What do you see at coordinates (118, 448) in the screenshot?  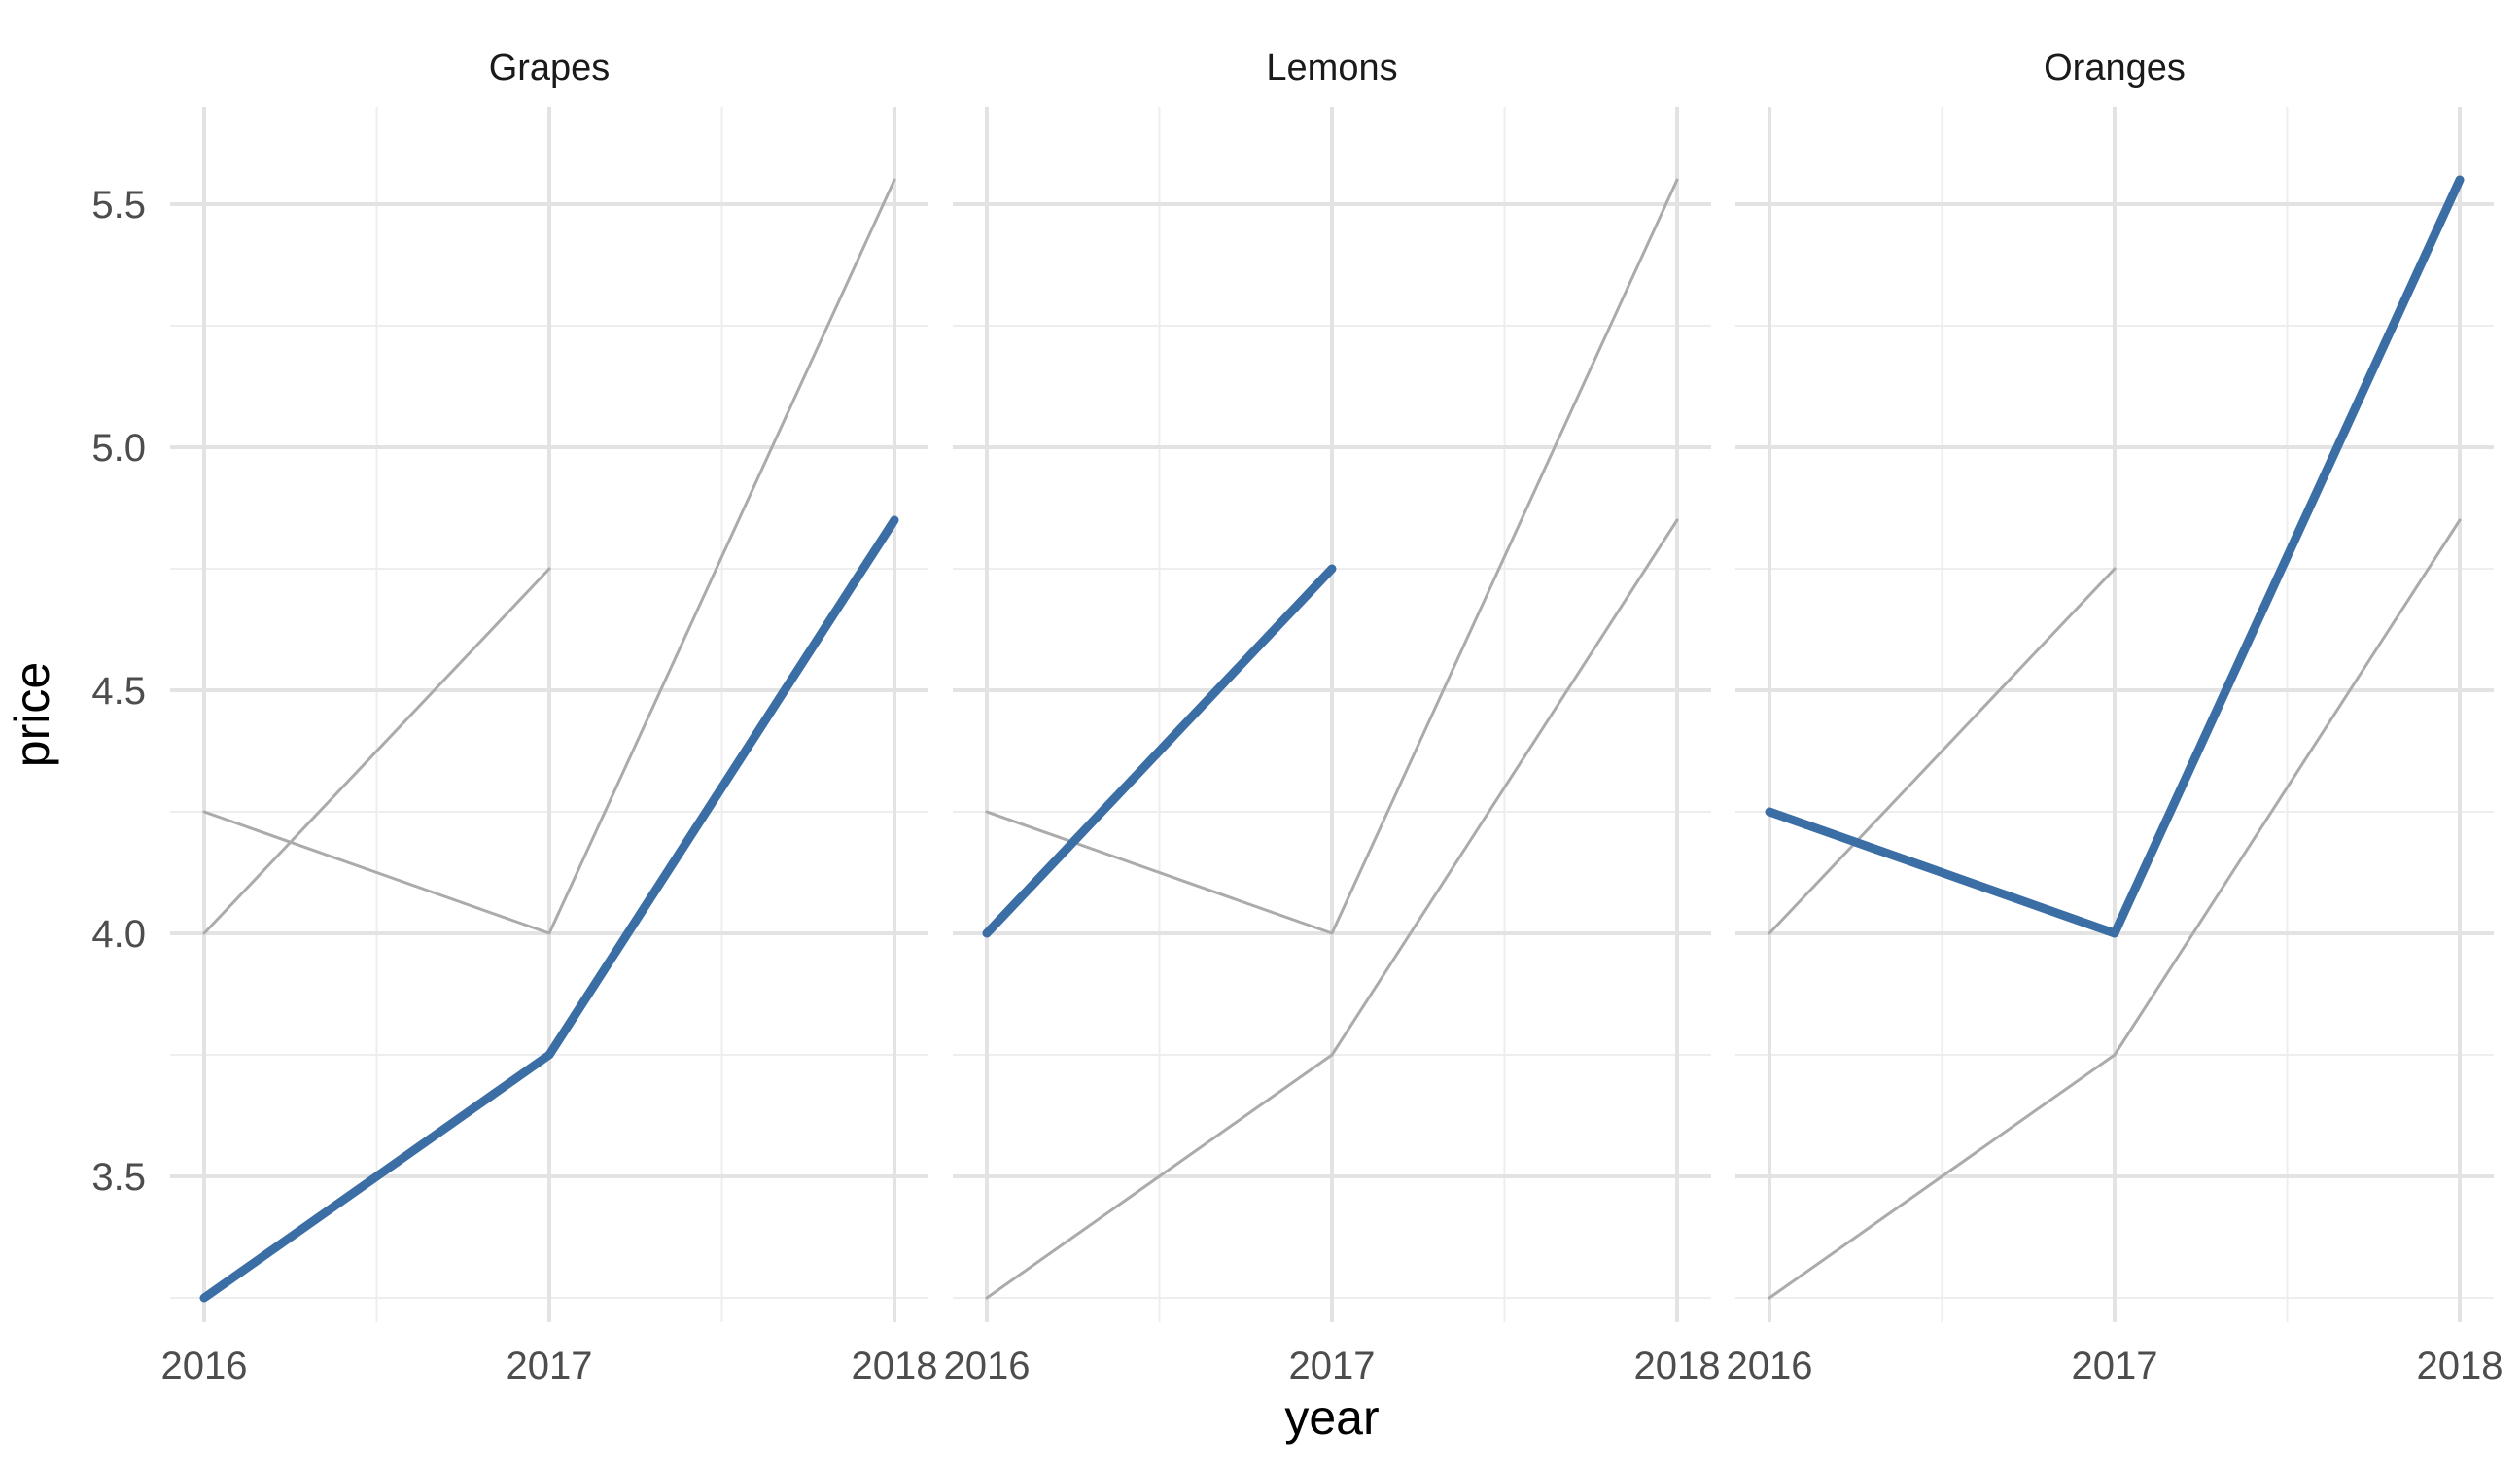 I see `y-tick-label: 5.0` at bounding box center [118, 448].